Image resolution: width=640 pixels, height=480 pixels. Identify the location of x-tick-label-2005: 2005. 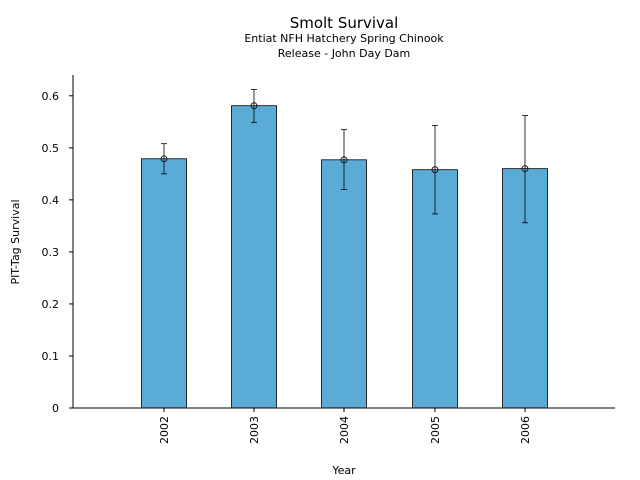
(435, 430).